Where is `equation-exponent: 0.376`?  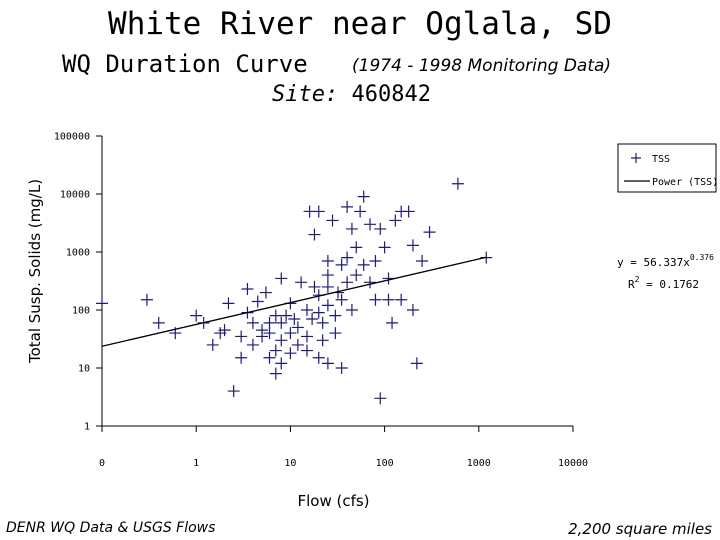 equation-exponent: 0.376 is located at coordinates (702, 257).